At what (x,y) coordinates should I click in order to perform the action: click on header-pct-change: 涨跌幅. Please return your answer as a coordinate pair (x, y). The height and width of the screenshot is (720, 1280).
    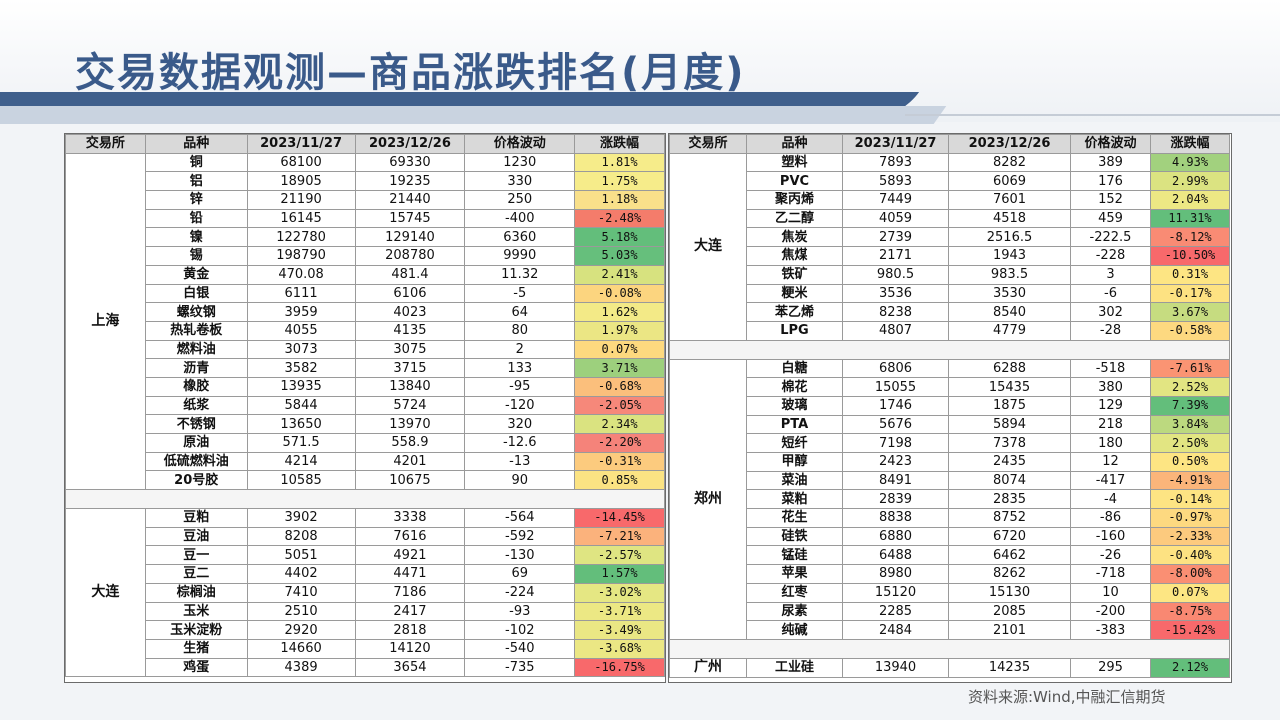
    Looking at the image, I should click on (1190, 144).